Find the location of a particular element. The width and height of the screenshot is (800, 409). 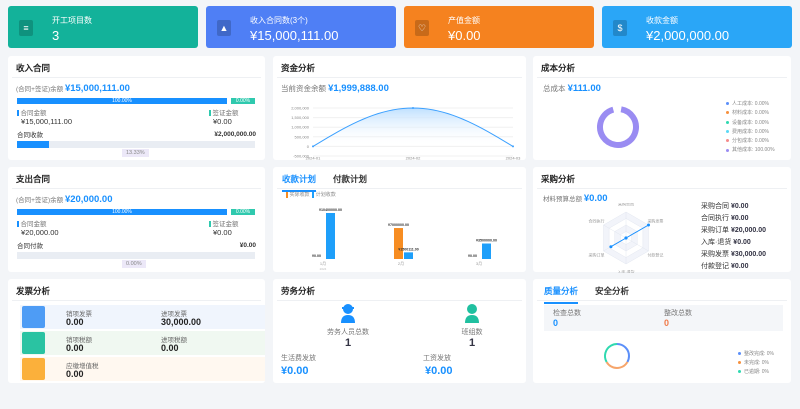

invoice-label: 销项税额 is located at coordinates (79, 340).